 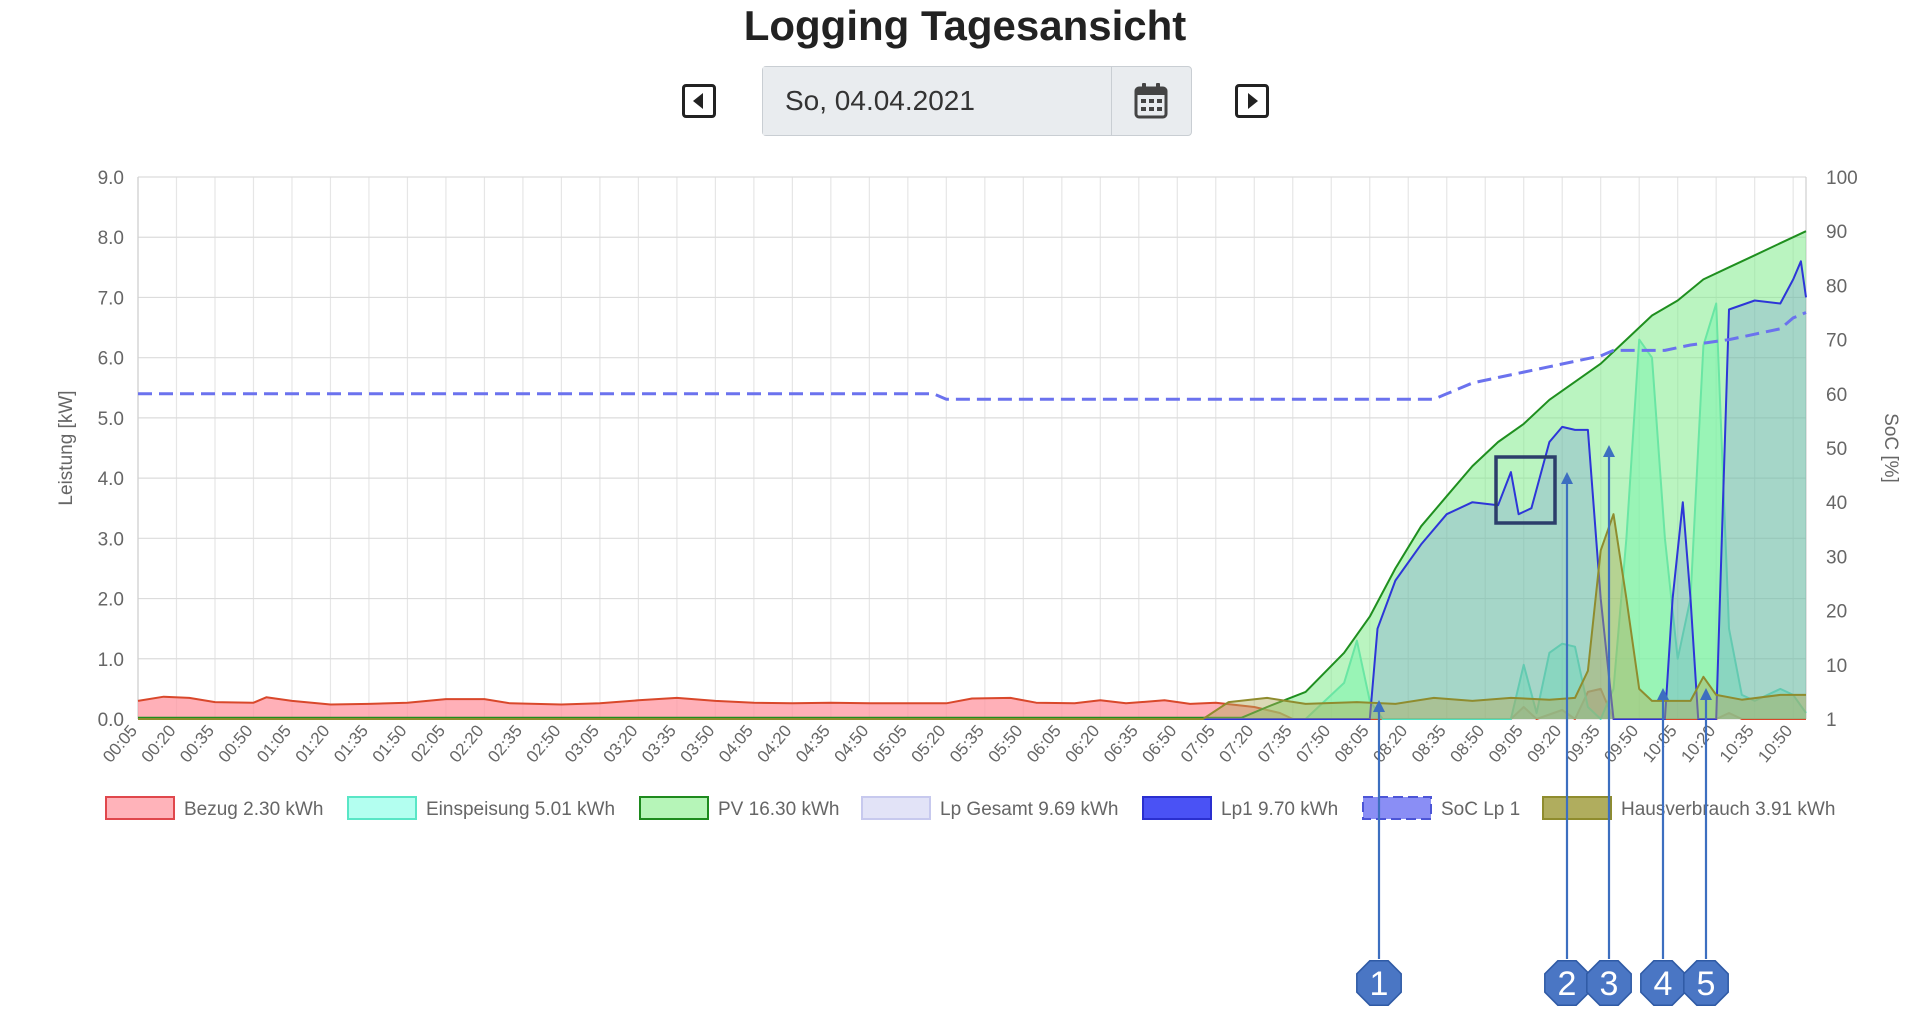 What do you see at coordinates (659, 743) in the screenshot?
I see `x-tick-label: 03:35` at bounding box center [659, 743].